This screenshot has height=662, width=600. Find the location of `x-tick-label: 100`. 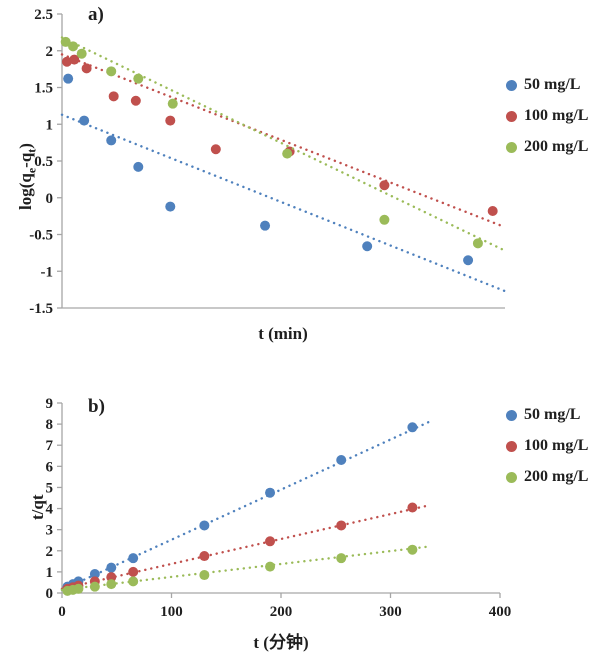

x-tick-label: 100 is located at coordinates (171, 612).